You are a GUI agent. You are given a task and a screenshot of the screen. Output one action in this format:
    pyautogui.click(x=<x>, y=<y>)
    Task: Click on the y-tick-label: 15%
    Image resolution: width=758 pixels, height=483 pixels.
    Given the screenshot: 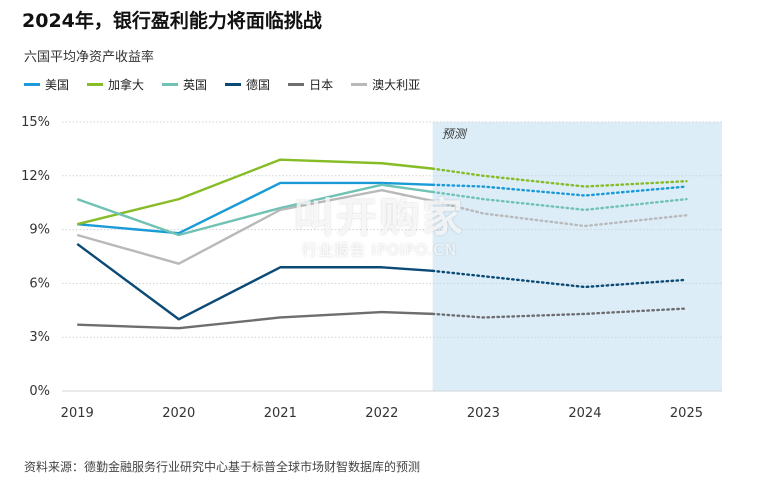 What is the action you would take?
    pyautogui.click(x=35, y=122)
    